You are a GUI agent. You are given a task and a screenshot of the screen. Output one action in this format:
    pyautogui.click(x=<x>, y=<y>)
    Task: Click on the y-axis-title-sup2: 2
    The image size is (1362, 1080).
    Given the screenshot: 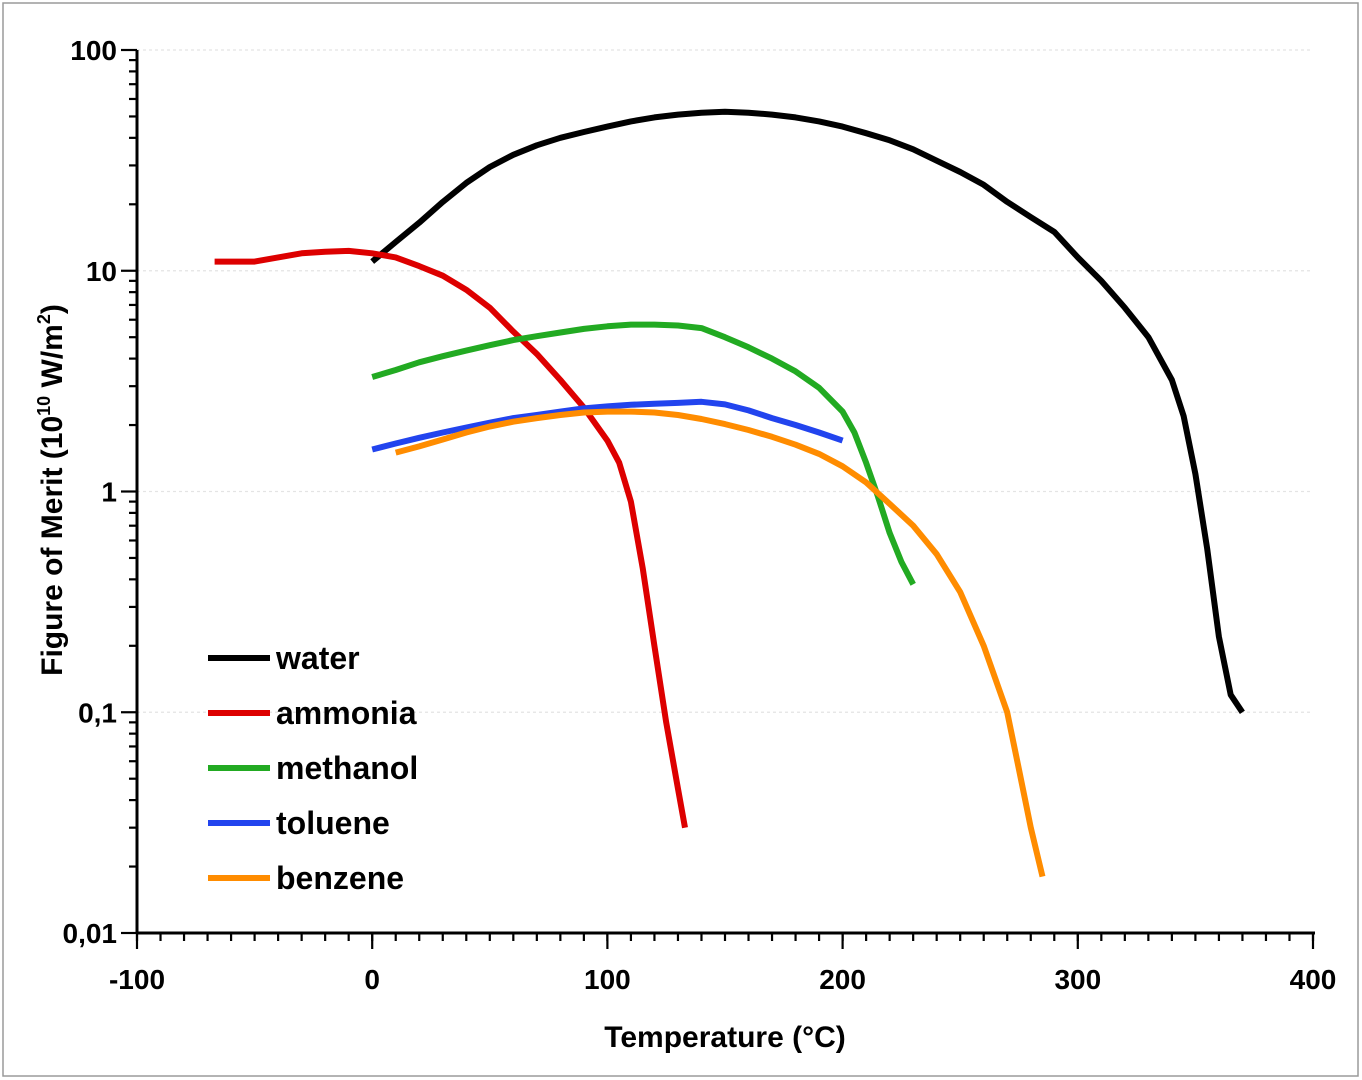 What is the action you would take?
    pyautogui.click(x=44, y=319)
    